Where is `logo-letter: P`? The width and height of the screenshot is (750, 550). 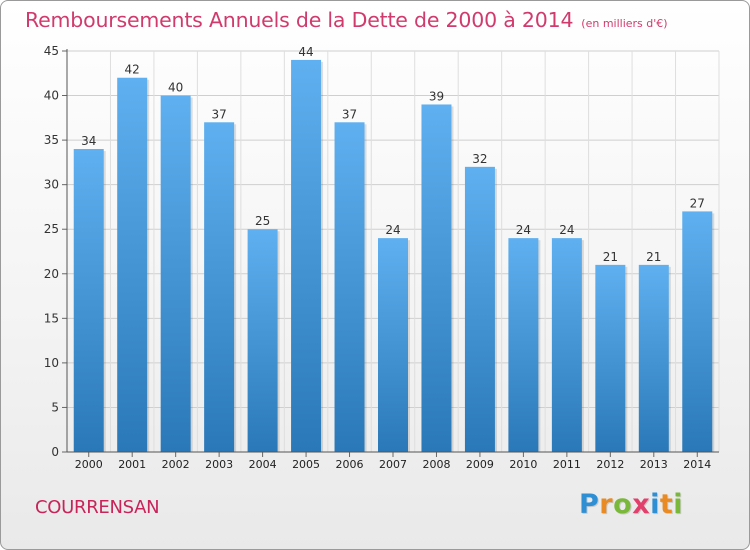 logo-letter: P is located at coordinates (589, 504).